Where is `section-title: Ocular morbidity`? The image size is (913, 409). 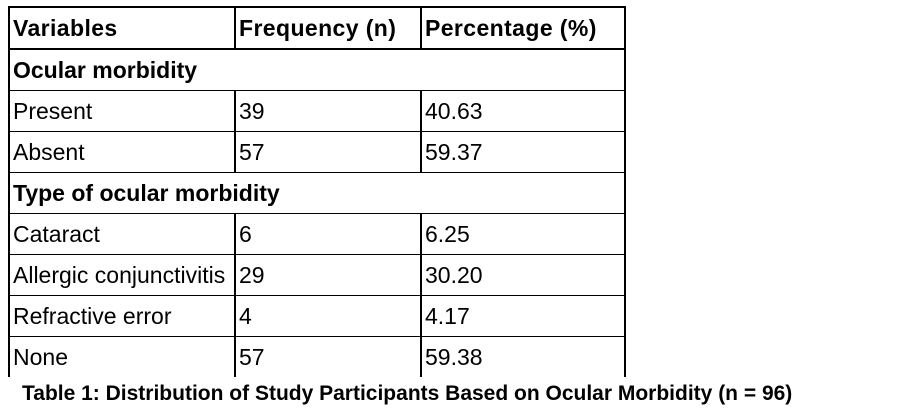
section-title: Ocular morbidity is located at coordinates (317, 69).